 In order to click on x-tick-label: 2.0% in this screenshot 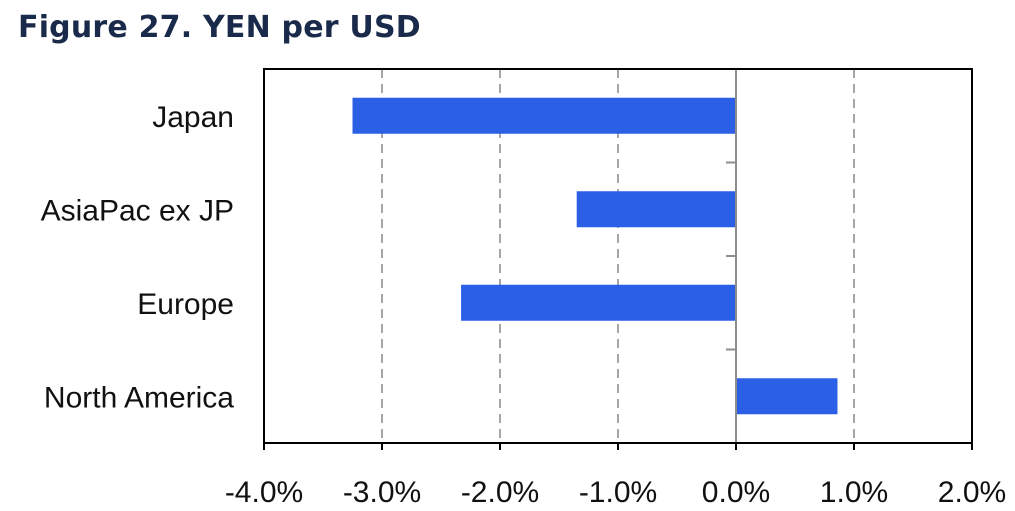, I will do `click(972, 492)`.